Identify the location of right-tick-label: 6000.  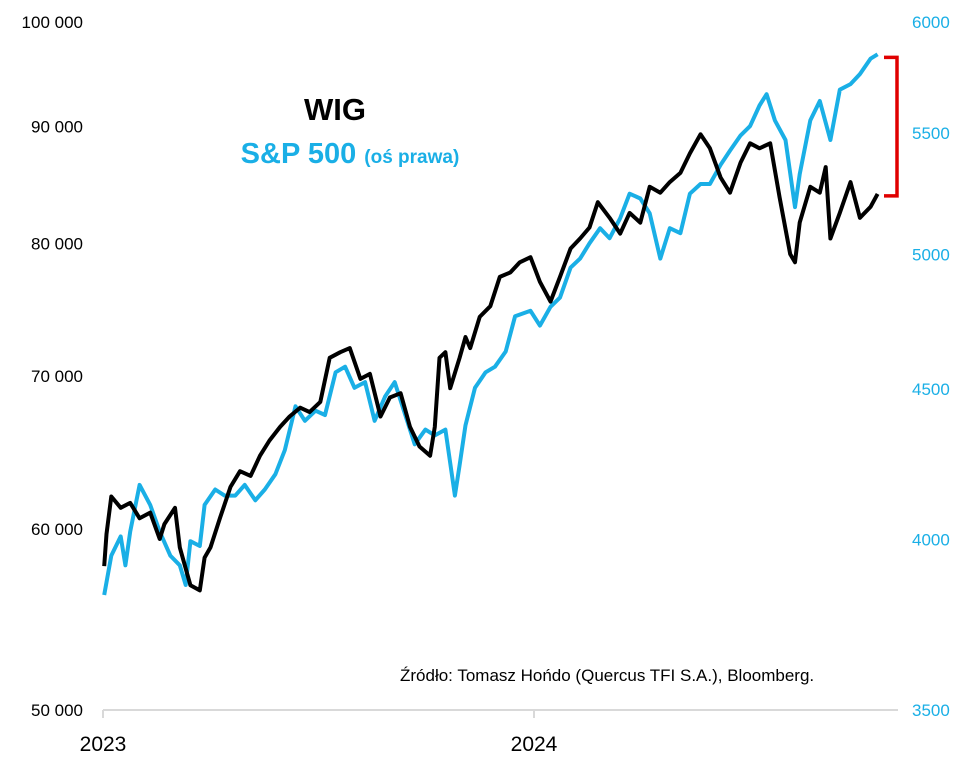
(931, 22).